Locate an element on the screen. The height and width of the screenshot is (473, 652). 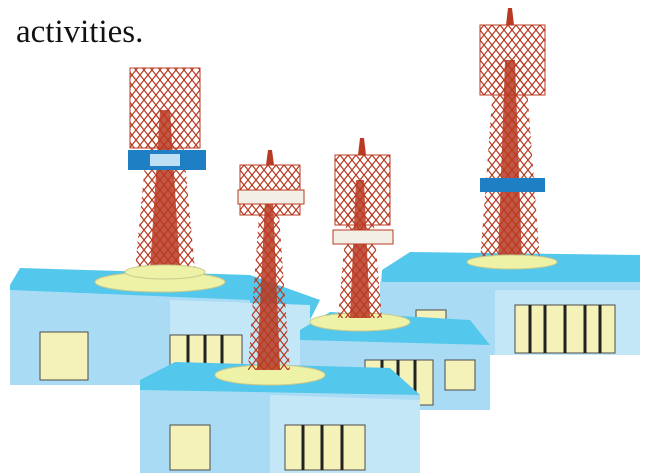
tower-left is located at coordinates (165, 173).